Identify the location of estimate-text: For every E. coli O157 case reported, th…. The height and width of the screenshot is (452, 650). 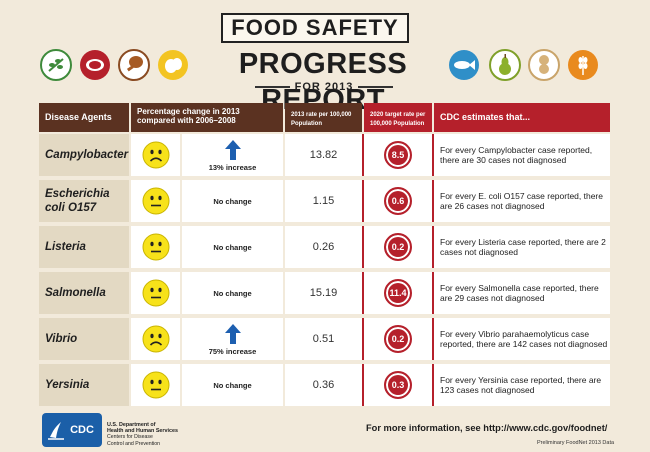
(521, 201).